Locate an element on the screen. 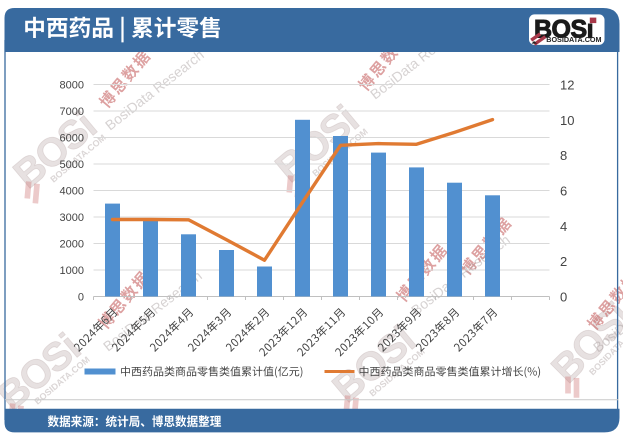 The height and width of the screenshot is (435, 623). svg-text: 8 is located at coordinates (563, 155).